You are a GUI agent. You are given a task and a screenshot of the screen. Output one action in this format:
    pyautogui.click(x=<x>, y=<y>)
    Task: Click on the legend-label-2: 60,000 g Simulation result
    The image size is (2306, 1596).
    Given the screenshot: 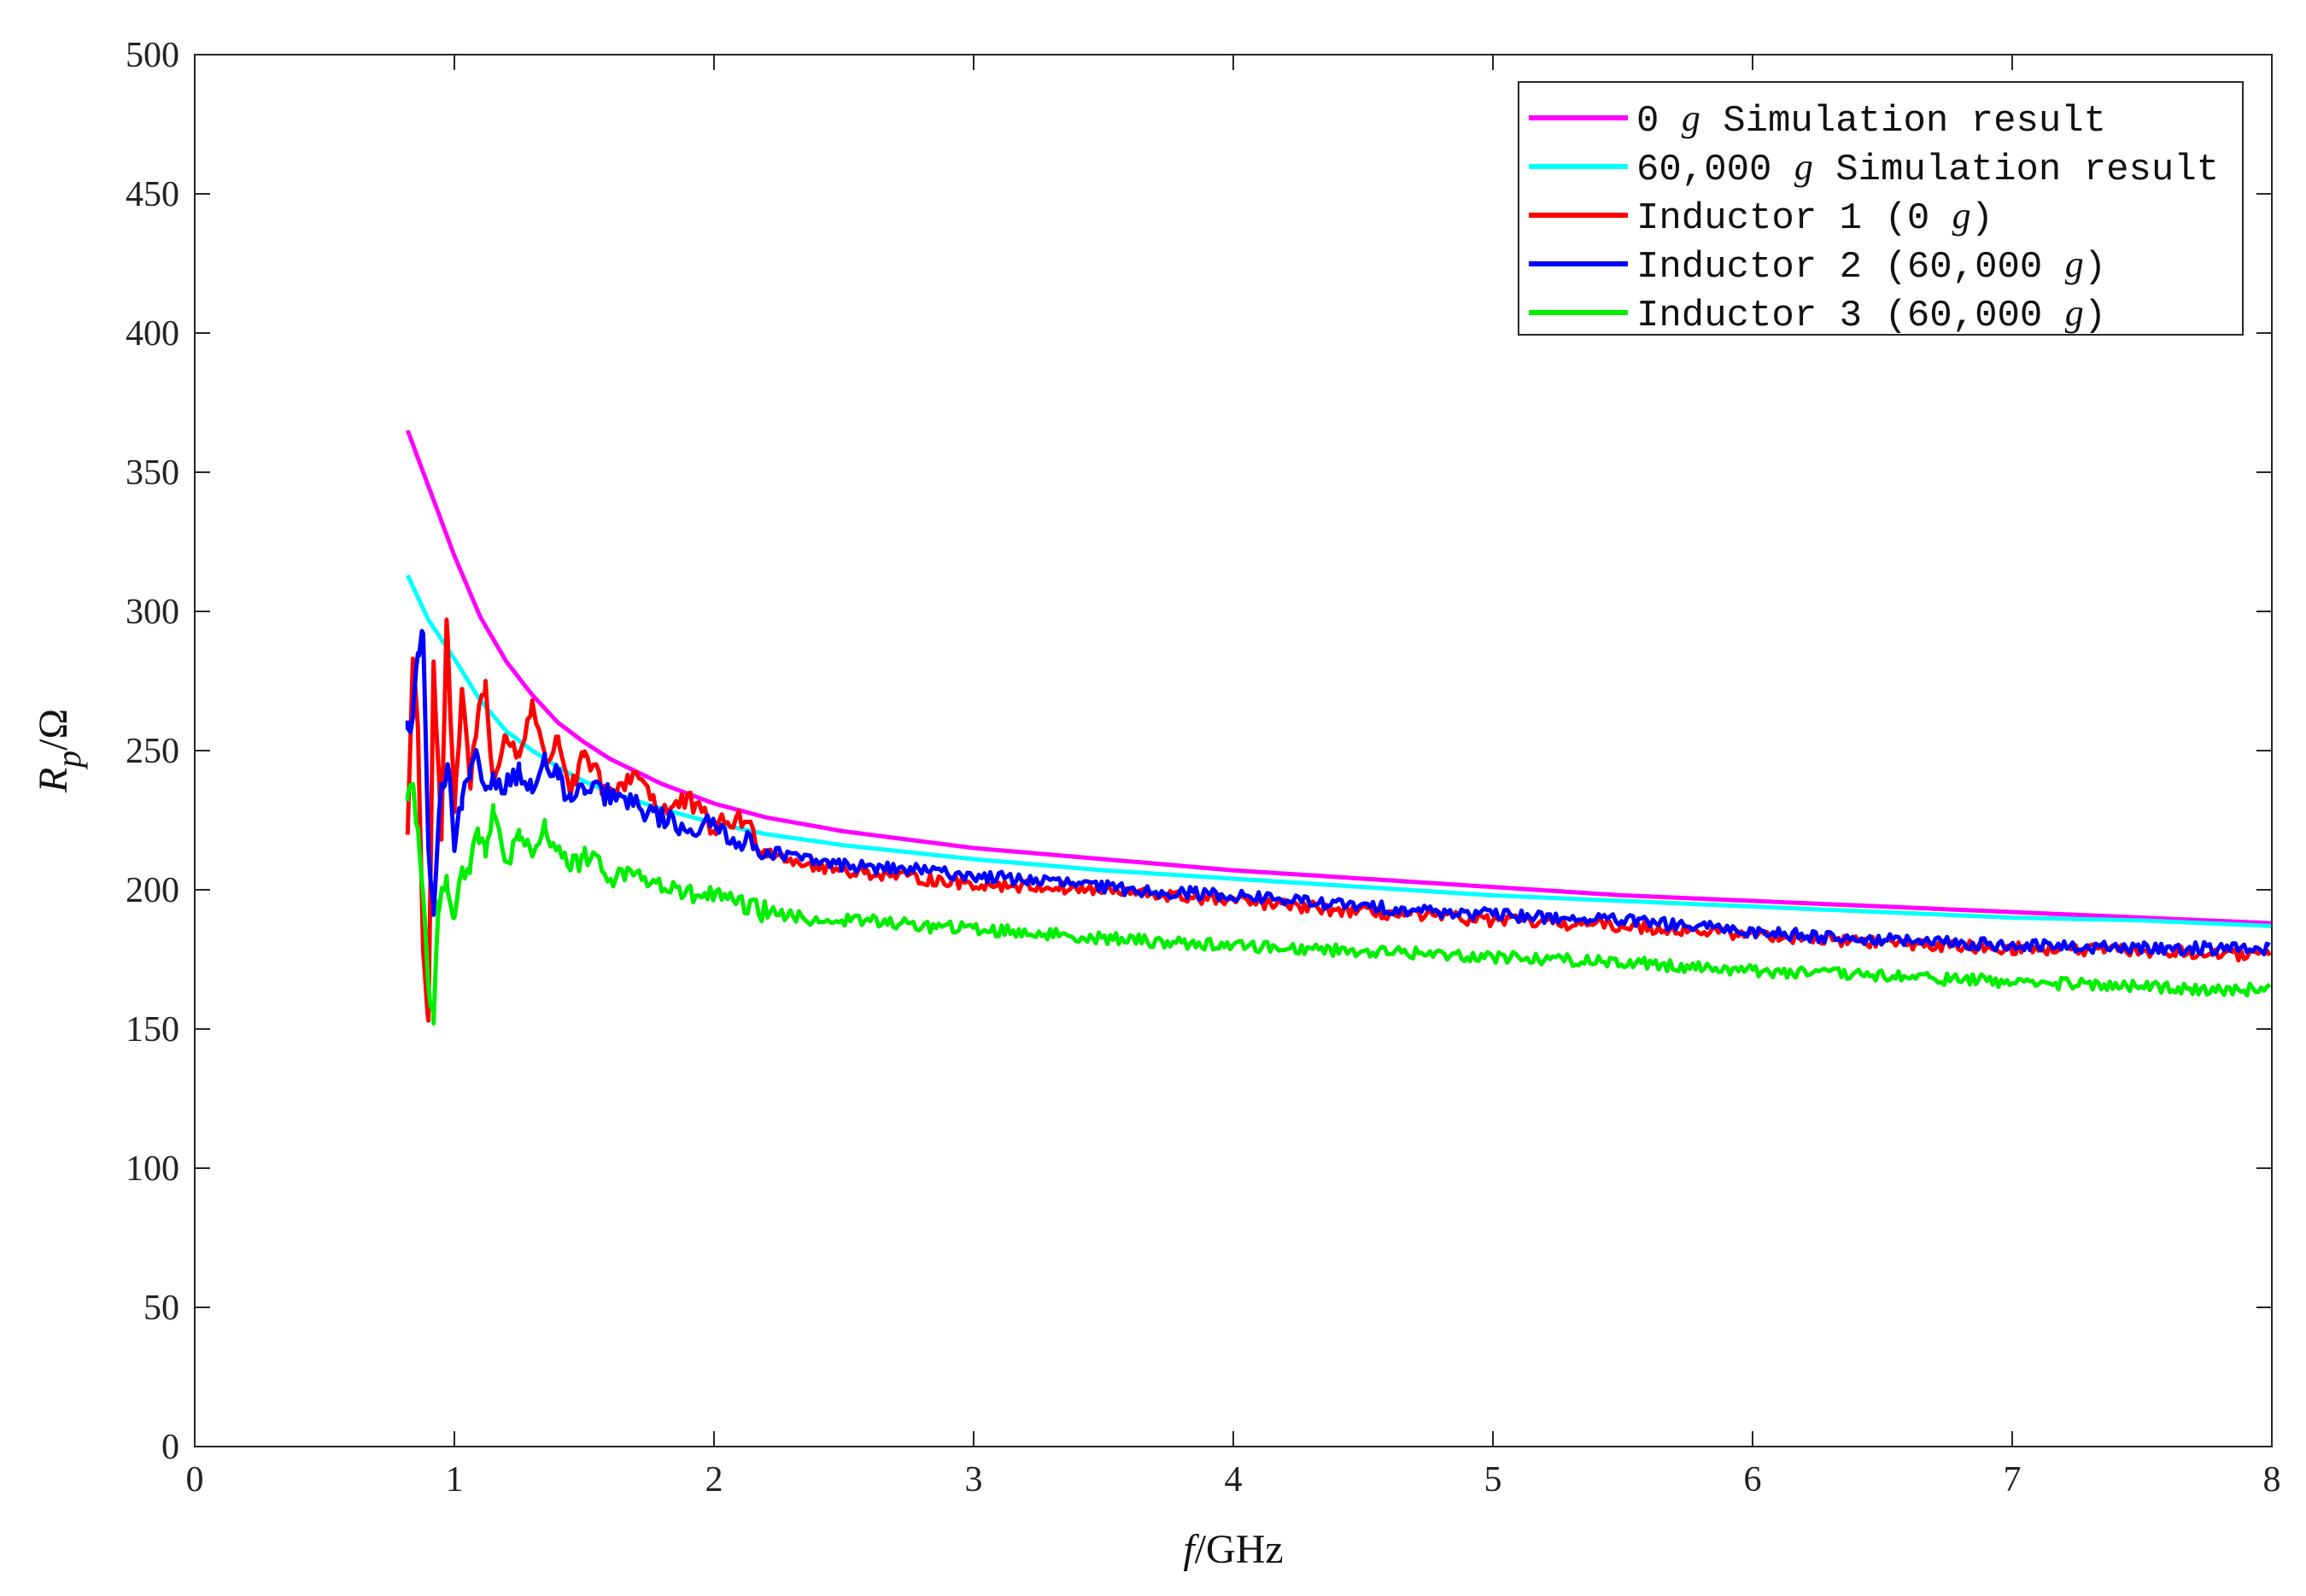 What is the action you would take?
    pyautogui.click(x=1927, y=168)
    